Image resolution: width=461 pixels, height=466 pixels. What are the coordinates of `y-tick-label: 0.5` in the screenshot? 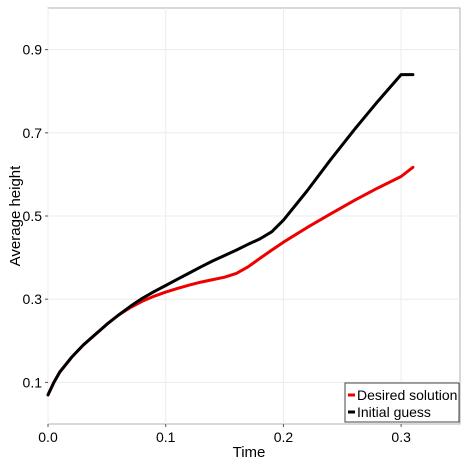 It's located at (33, 216).